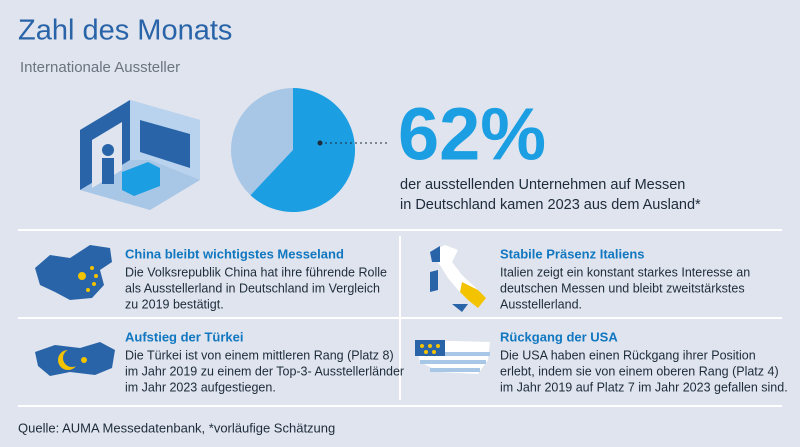 The image size is (800, 447). I want to click on card-text: zu 2019 bestätigt., so click(174, 304).